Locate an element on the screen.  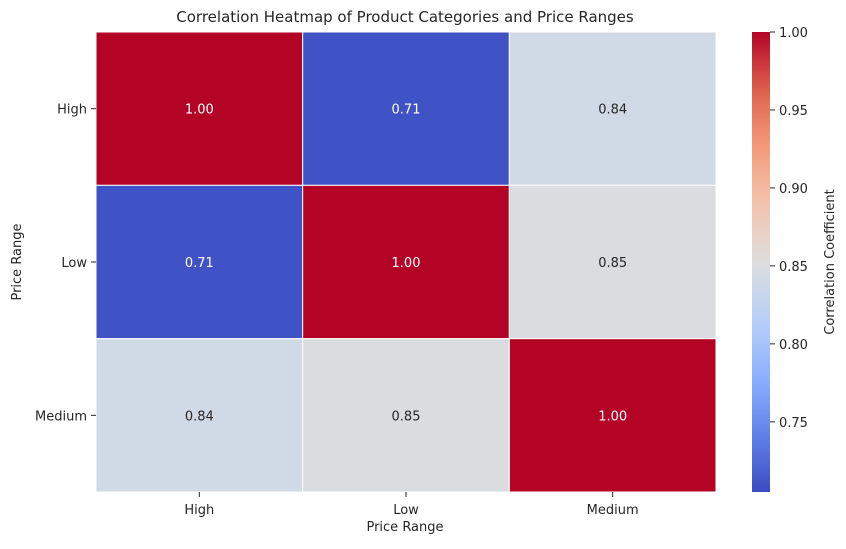
heatmap-cell-low-low is located at coordinates (406, 262).